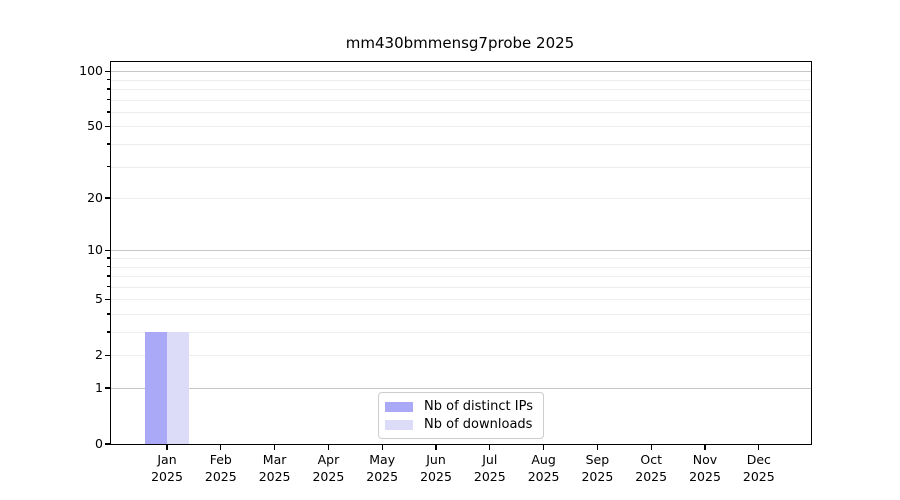  I want to click on x-axis-month-oct: Oct, so click(651, 459).